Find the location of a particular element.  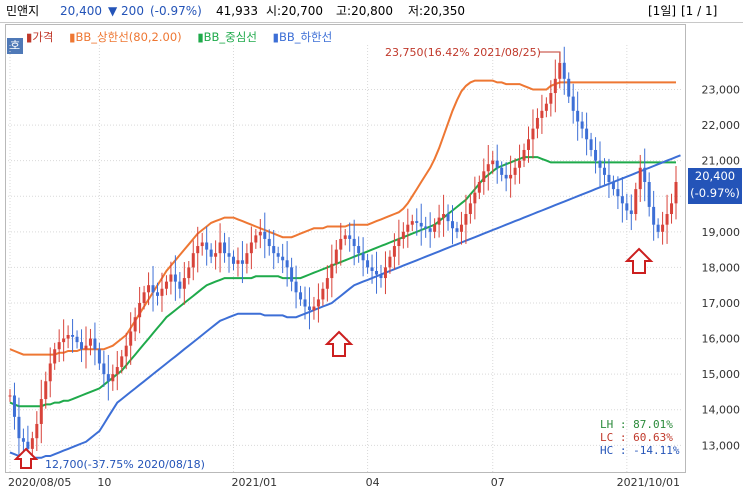

open-price: 시:20,700 is located at coordinates (295, 11).